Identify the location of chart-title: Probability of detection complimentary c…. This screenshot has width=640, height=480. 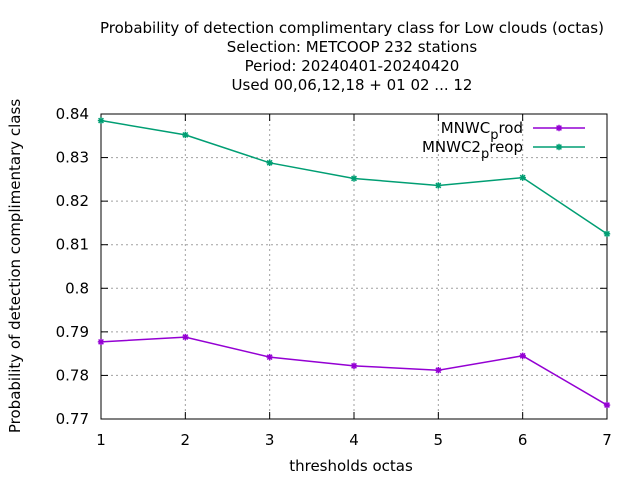
(352, 56).